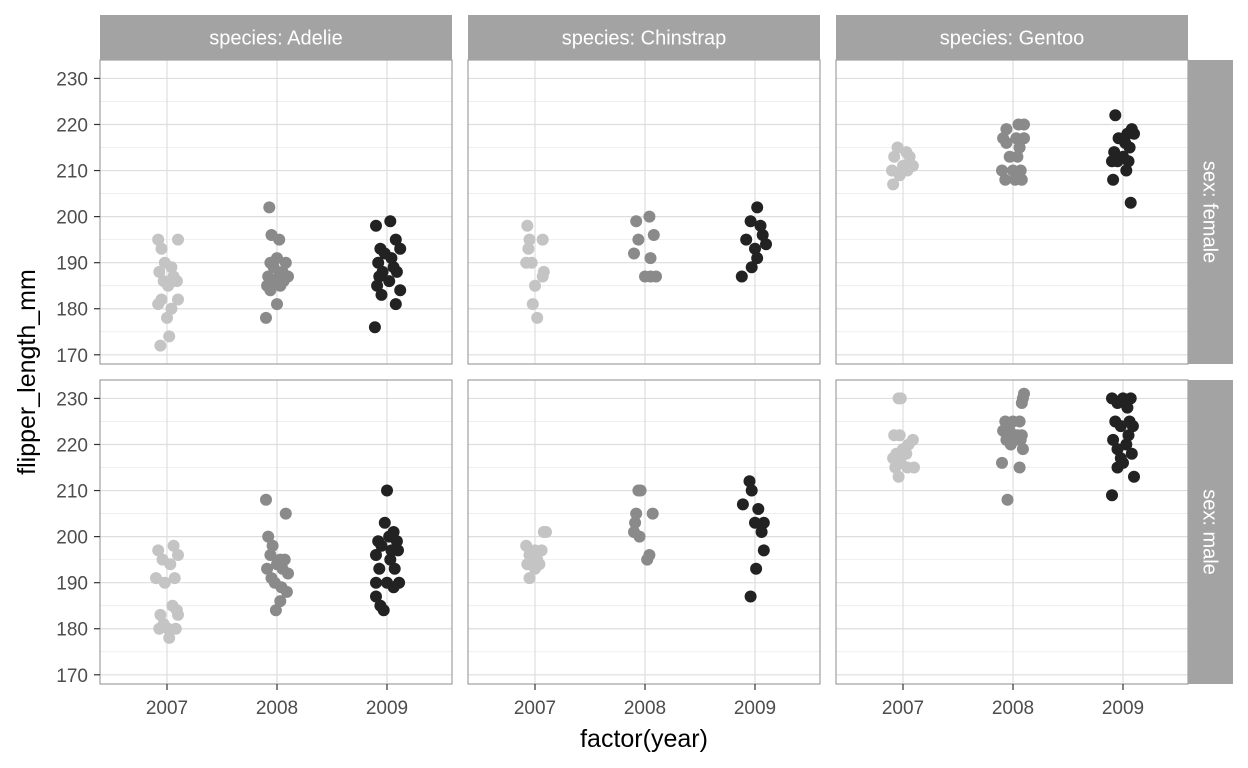 The width and height of the screenshot is (1248, 768). I want to click on panel-female-Chinstrap, so click(644, 212).